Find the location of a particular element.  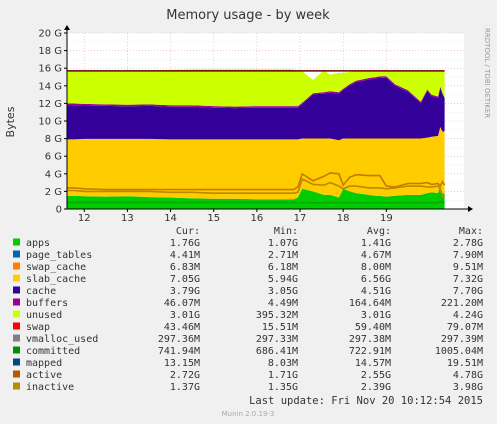

legend-value-avg: 297.38M is located at coordinates (370, 339).